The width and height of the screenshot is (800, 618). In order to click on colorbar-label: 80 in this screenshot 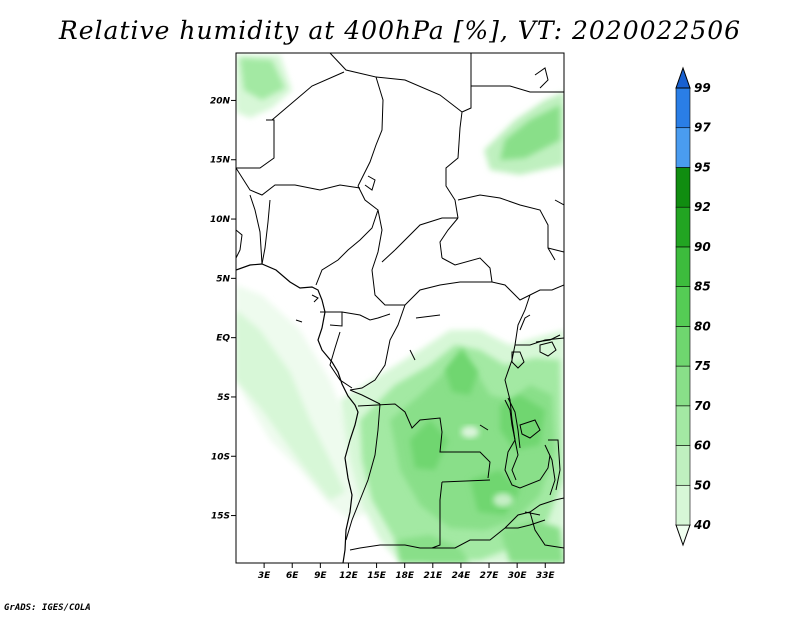, I will do `click(702, 326)`.